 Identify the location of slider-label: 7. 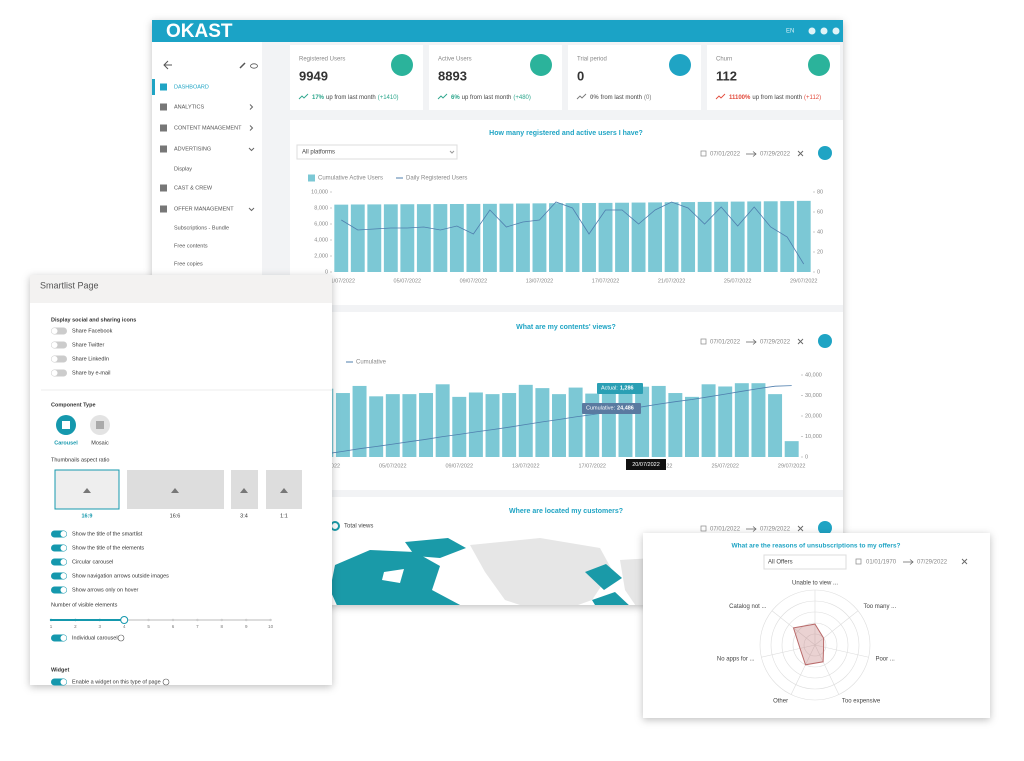
(197, 626).